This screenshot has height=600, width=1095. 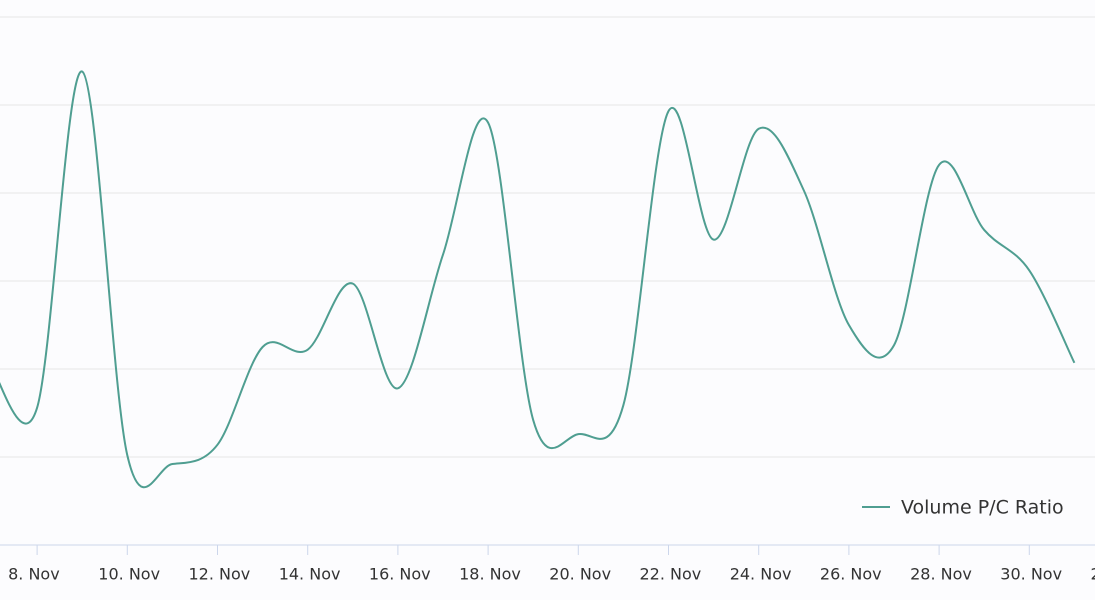 What do you see at coordinates (1093, 574) in the screenshot?
I see `x-tick-label: 2` at bounding box center [1093, 574].